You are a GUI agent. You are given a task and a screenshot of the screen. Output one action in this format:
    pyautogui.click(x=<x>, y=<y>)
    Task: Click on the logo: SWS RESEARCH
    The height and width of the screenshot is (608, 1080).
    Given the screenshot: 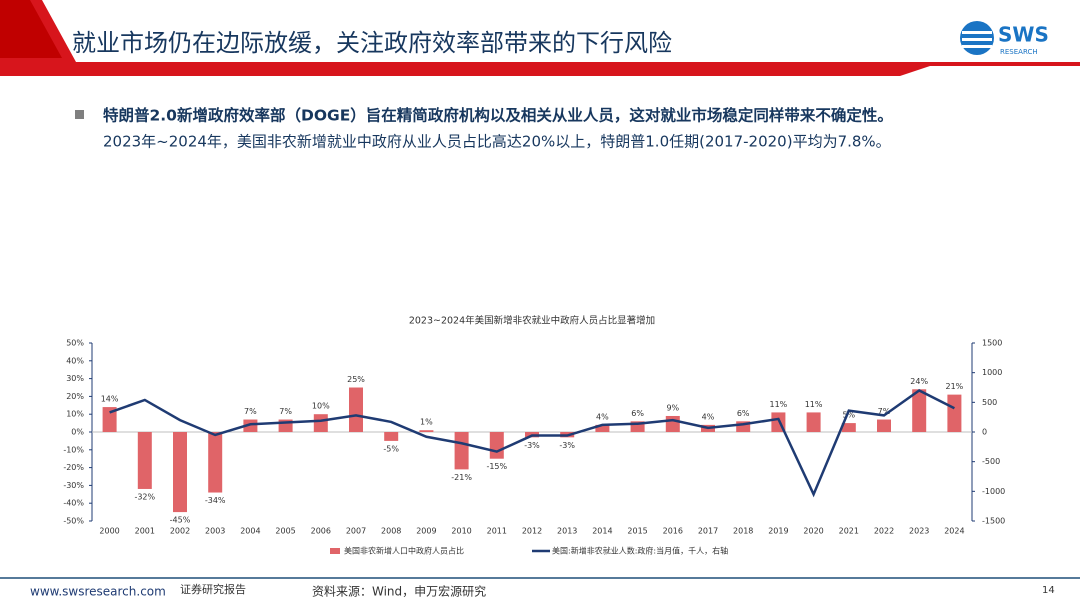 What is the action you would take?
    pyautogui.click(x=1004, y=38)
    